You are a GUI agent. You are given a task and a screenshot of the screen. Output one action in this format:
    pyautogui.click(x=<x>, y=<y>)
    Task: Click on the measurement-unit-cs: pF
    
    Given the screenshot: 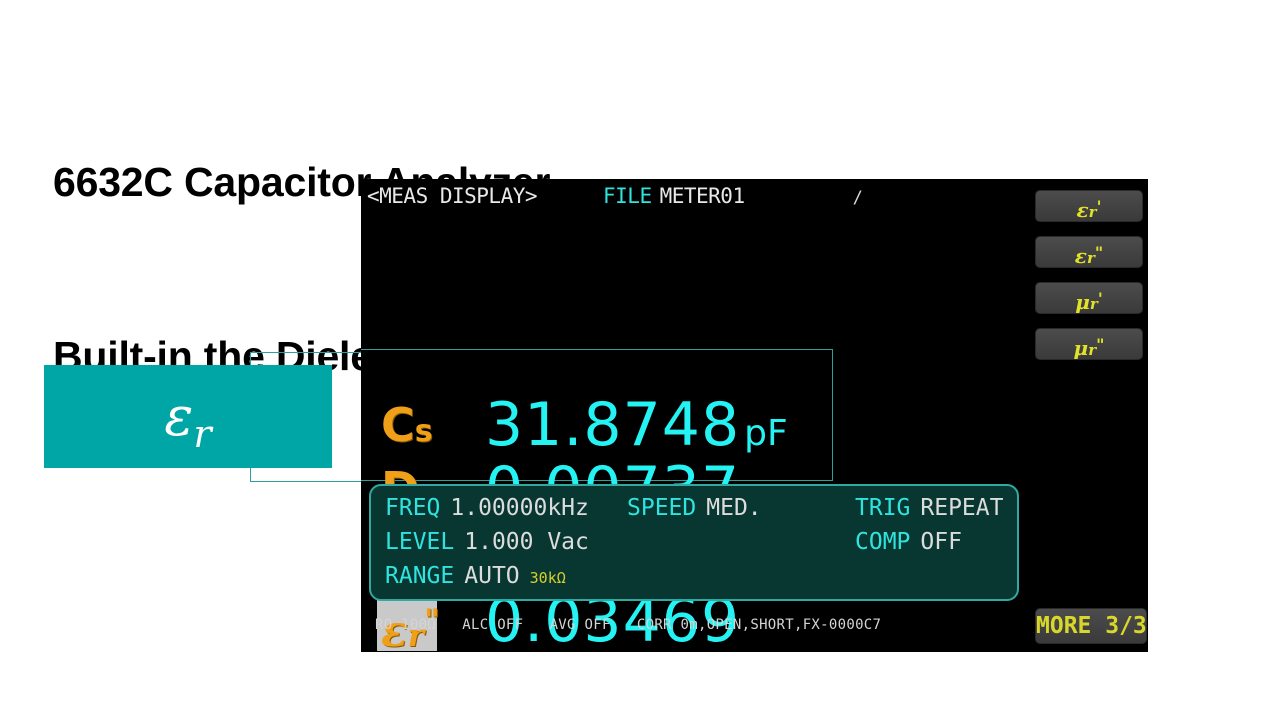 What is the action you would take?
    pyautogui.click(x=766, y=433)
    